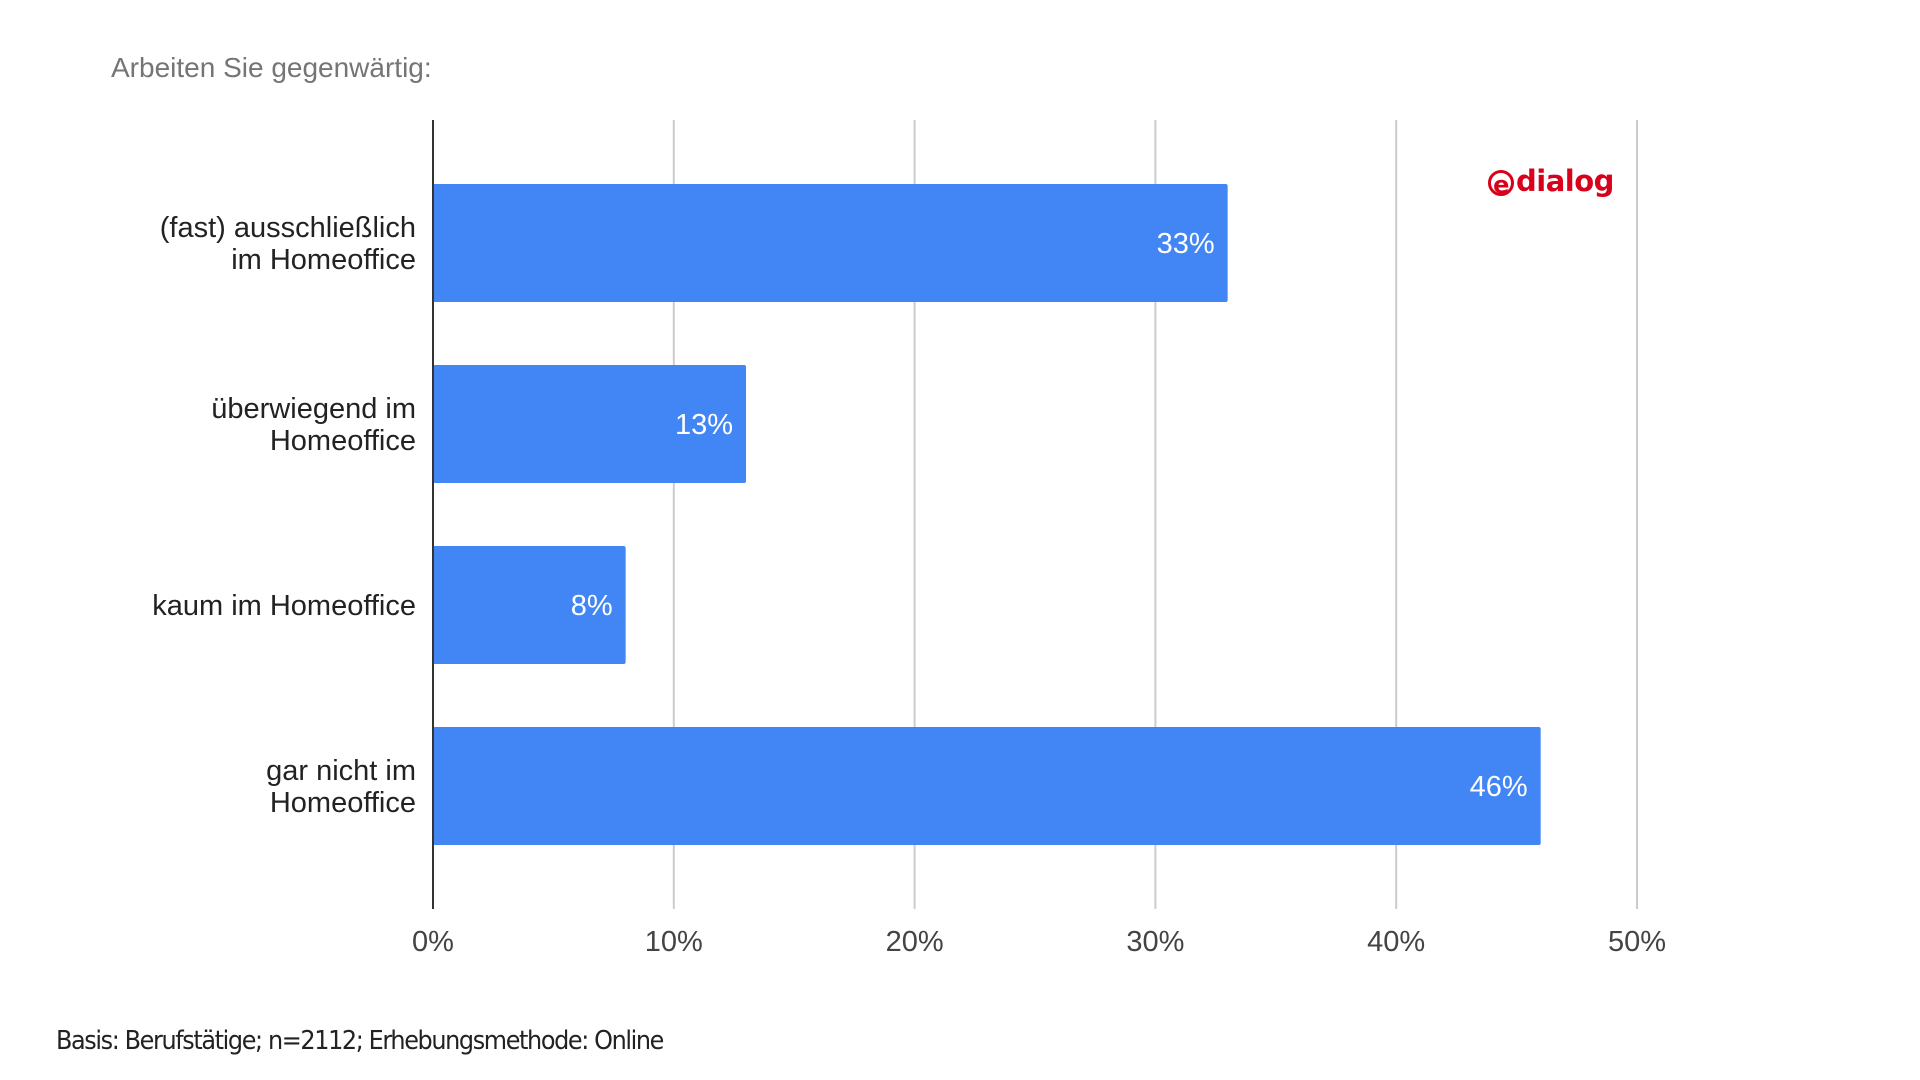 The width and height of the screenshot is (1920, 1080). I want to click on category-label: kaum im Homeoffice, so click(284, 606).